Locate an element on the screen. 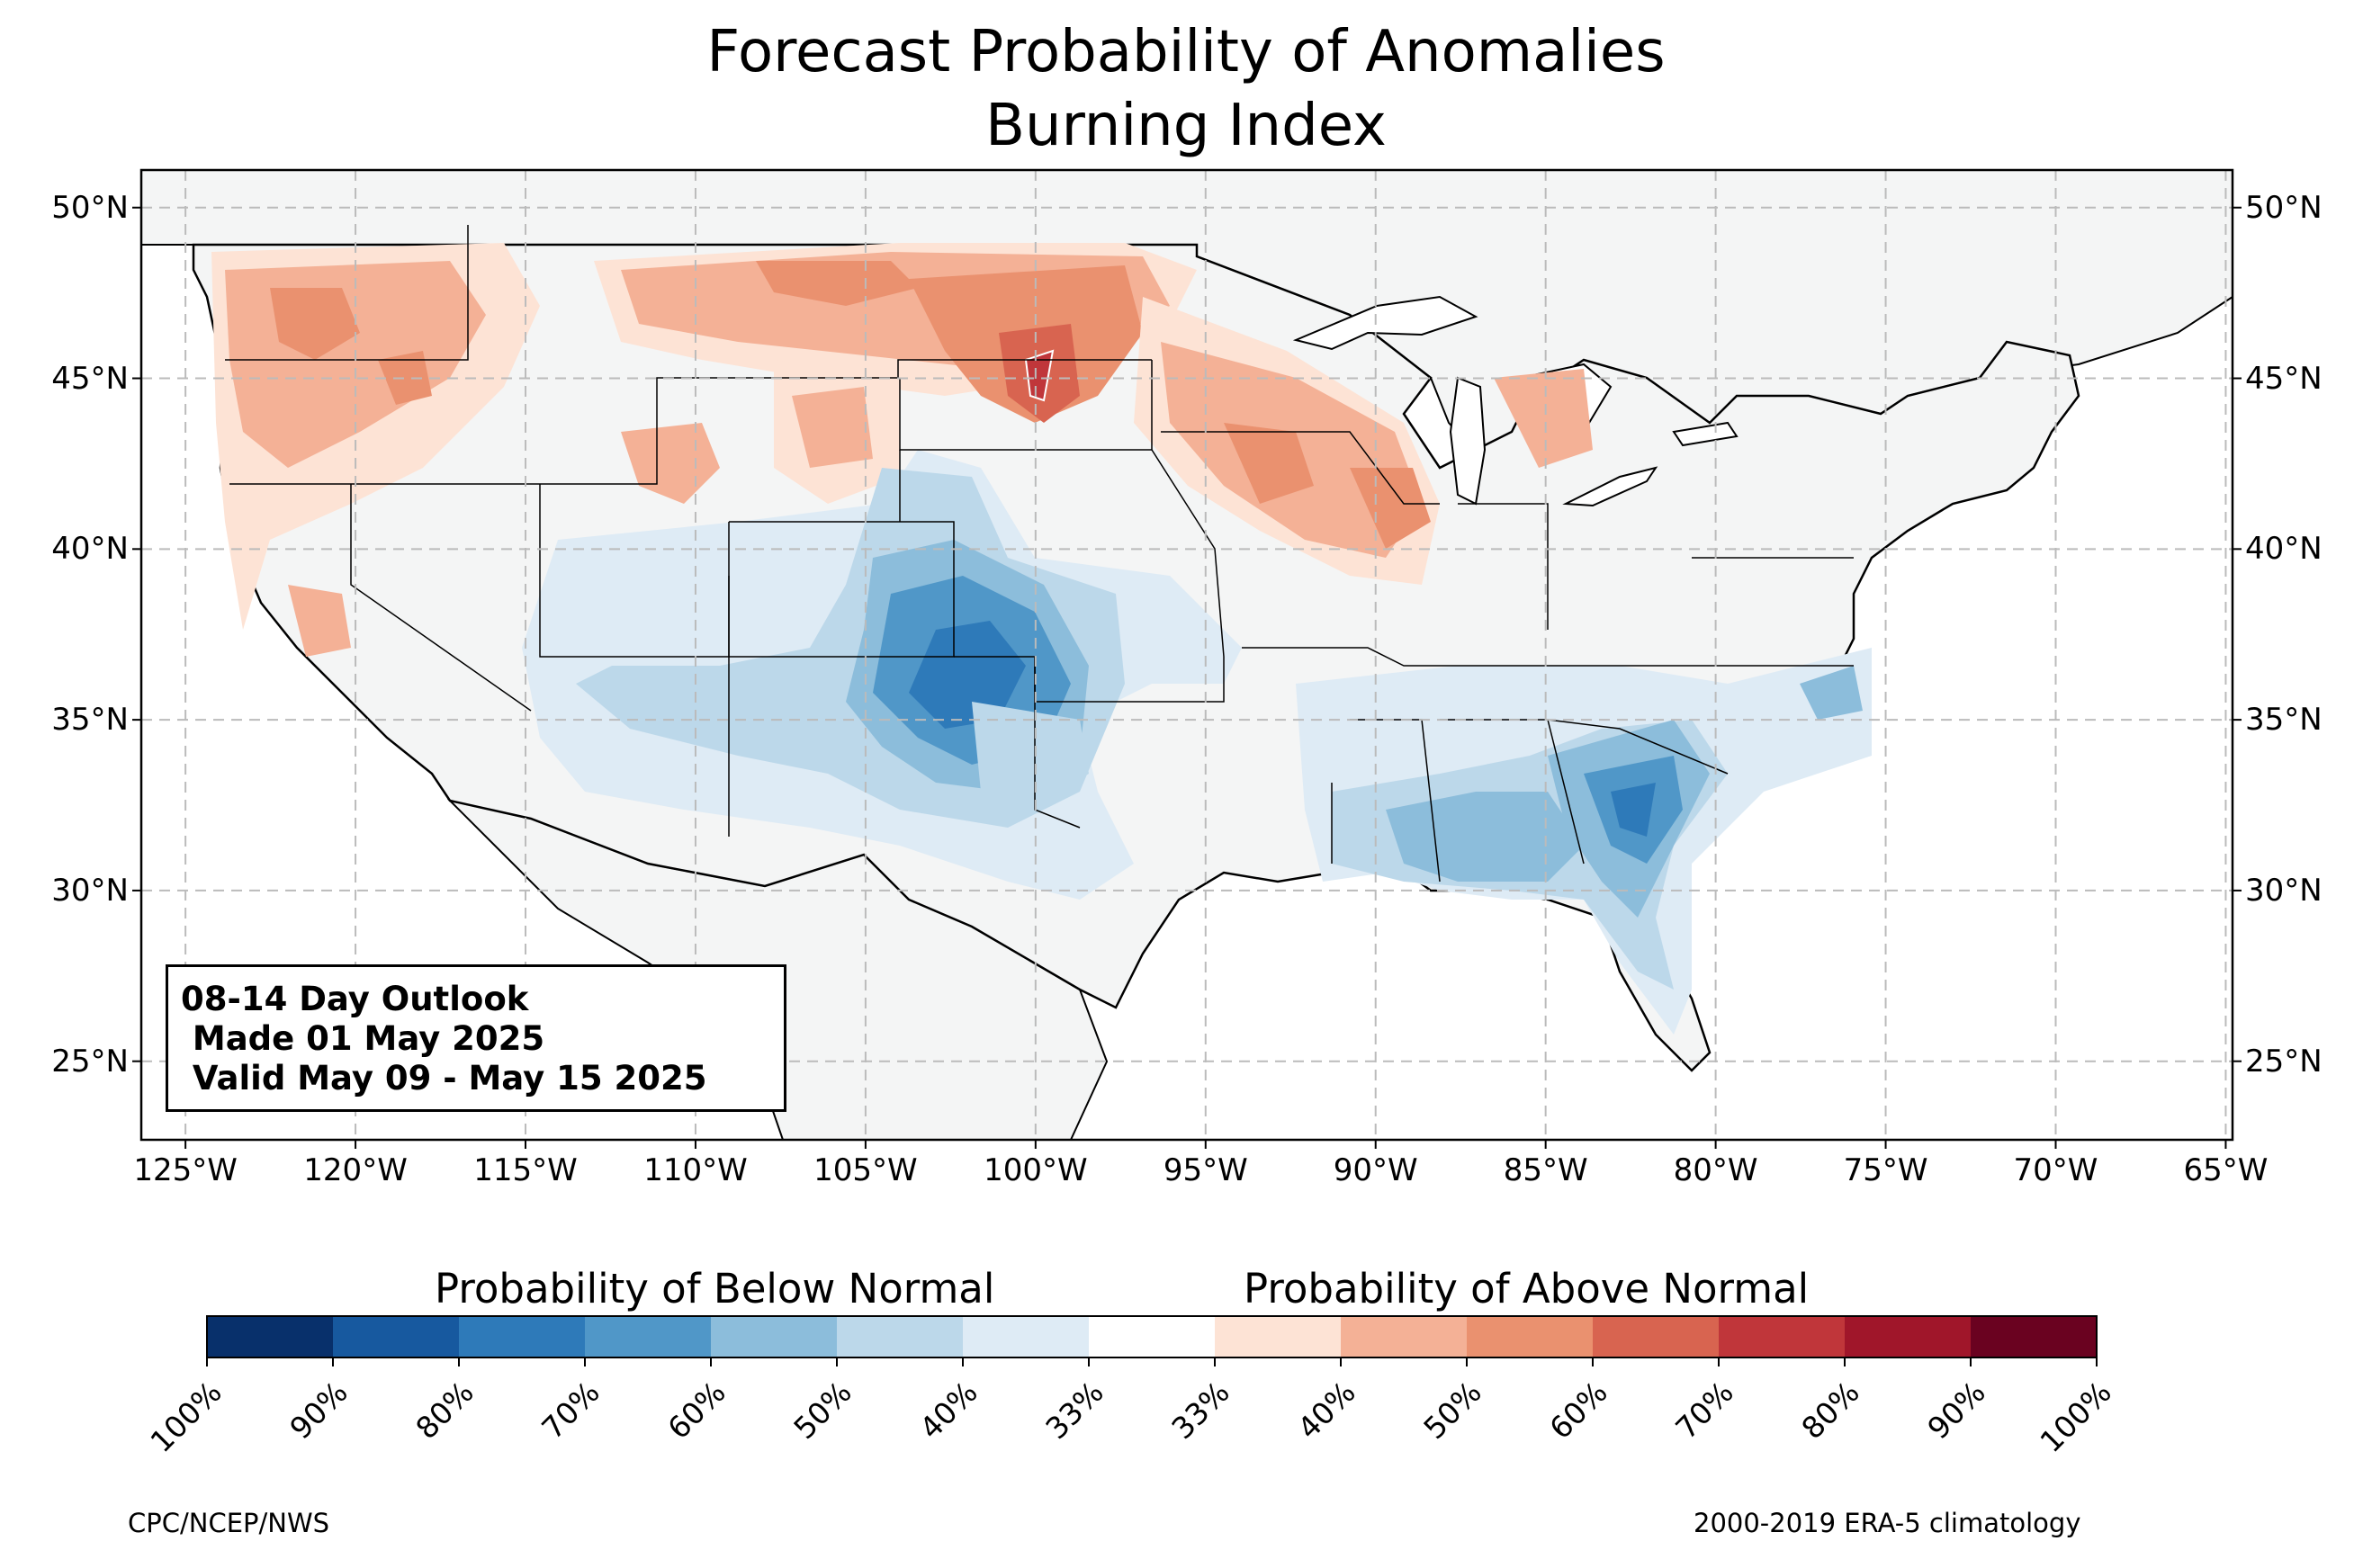  lat-label-right: 35°N is located at coordinates (2284, 720).